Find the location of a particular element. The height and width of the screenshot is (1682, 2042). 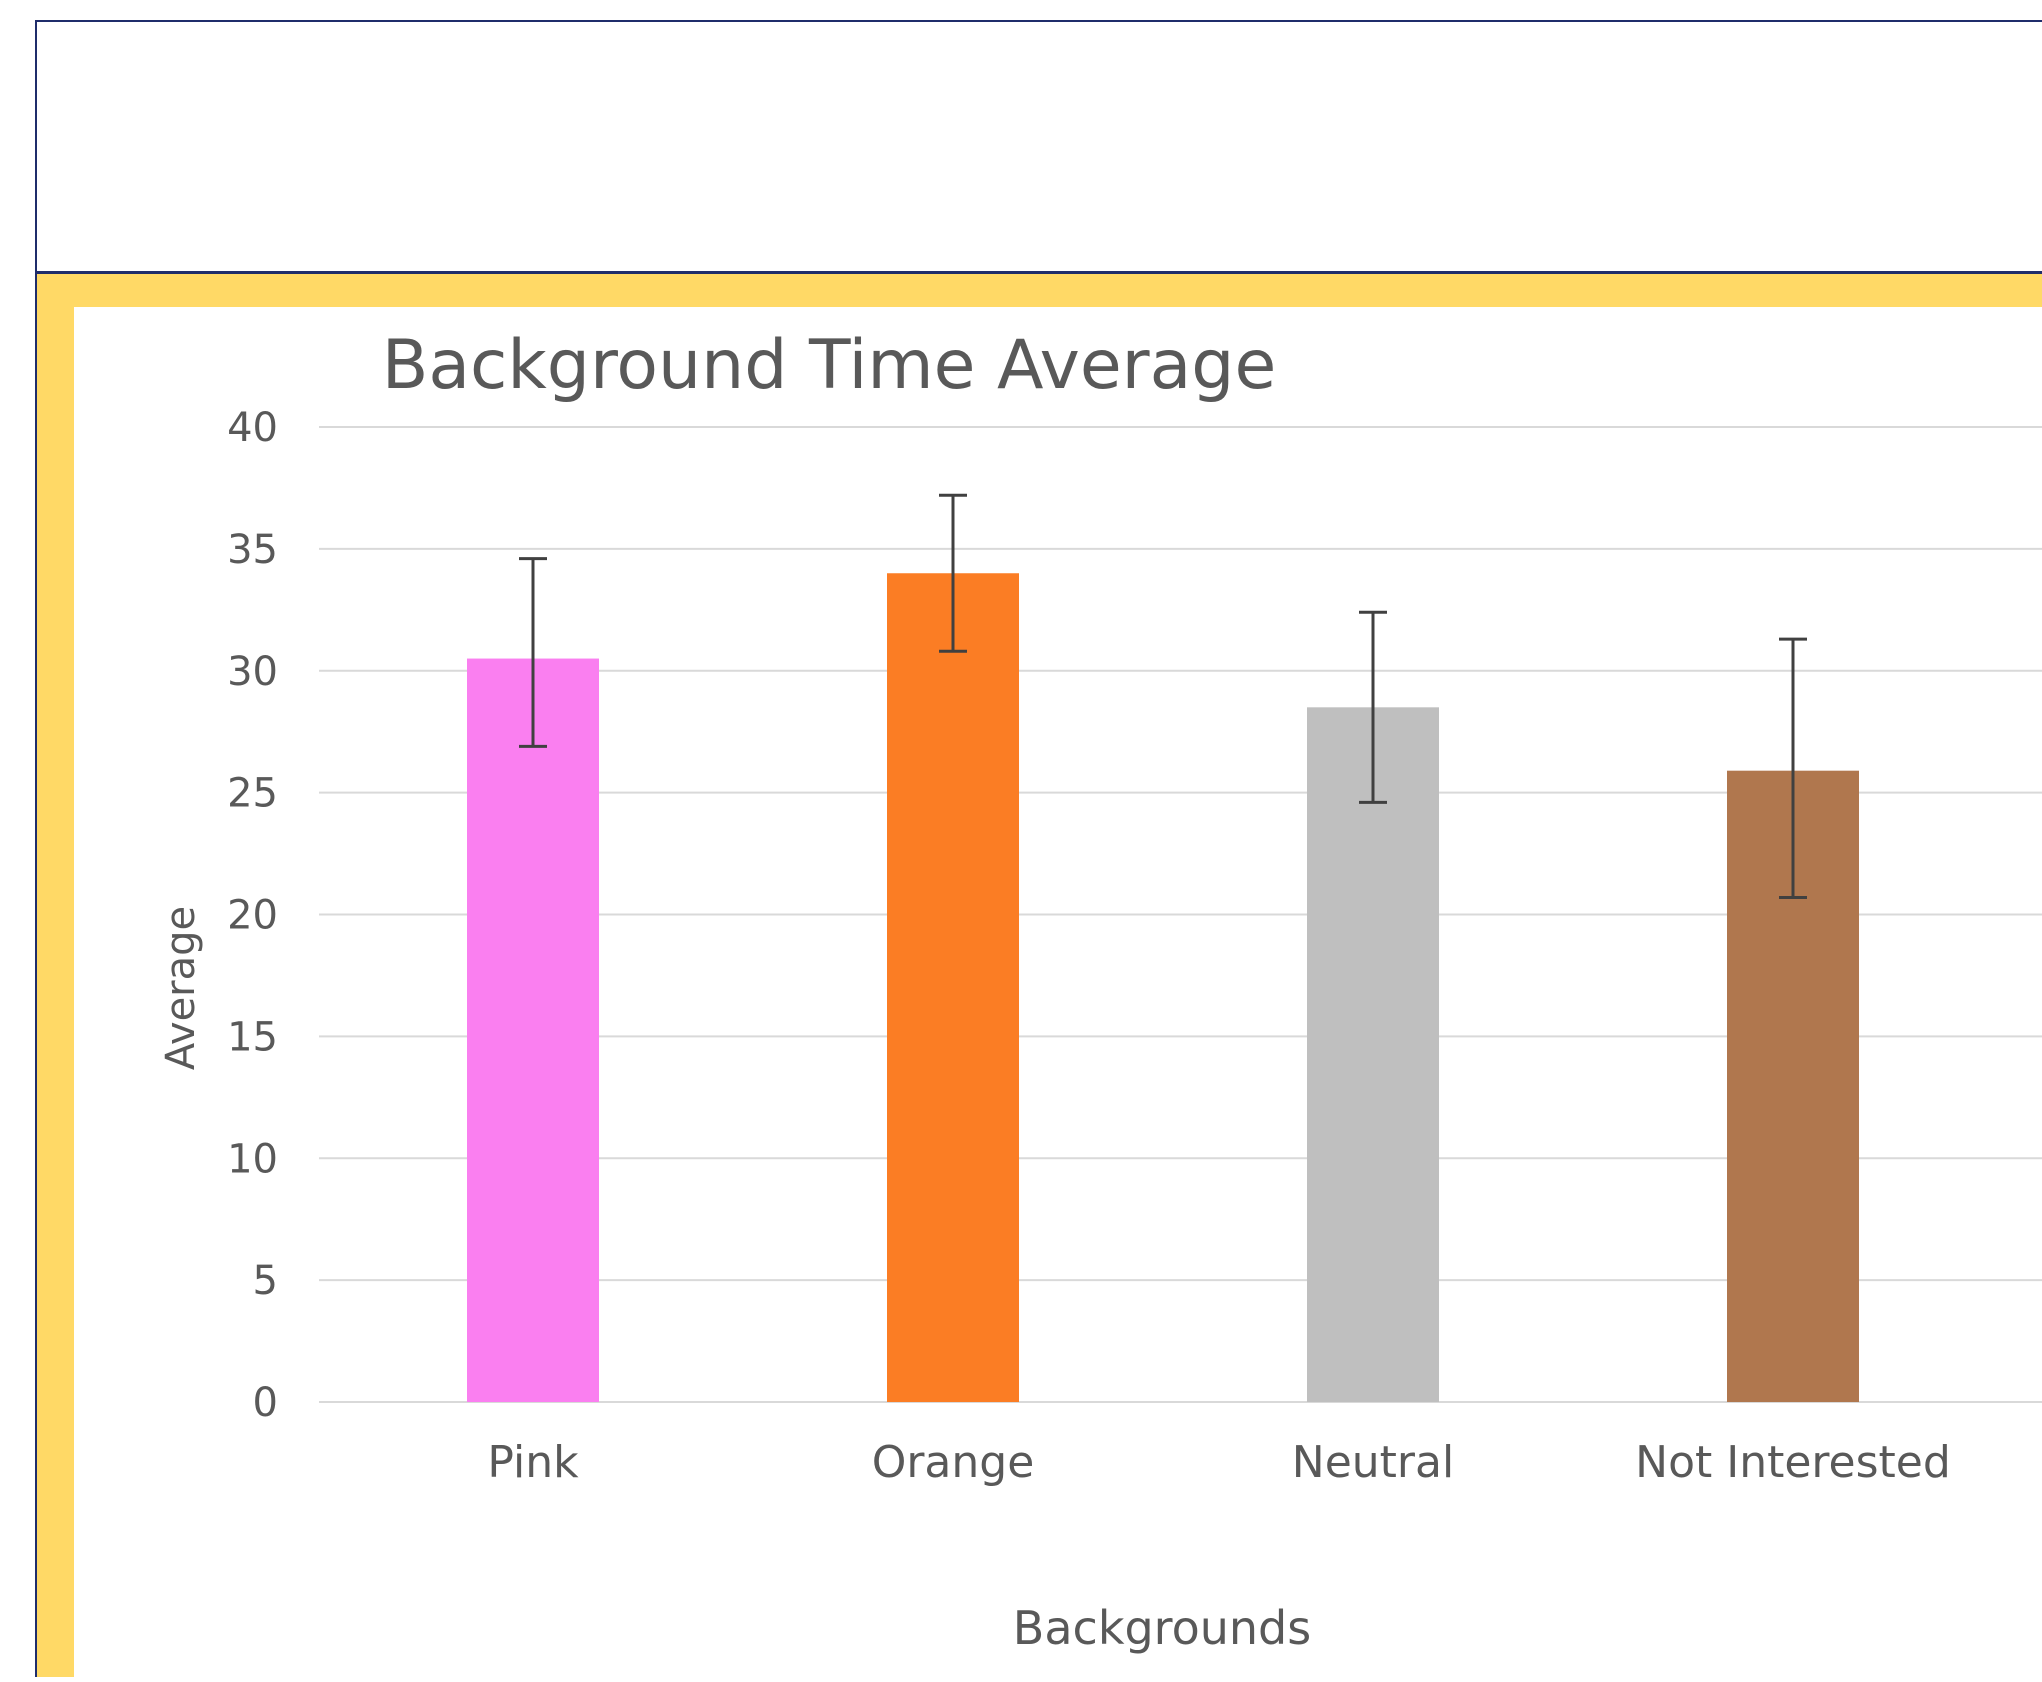

x-tick-label: Orange is located at coordinates (953, 1462).